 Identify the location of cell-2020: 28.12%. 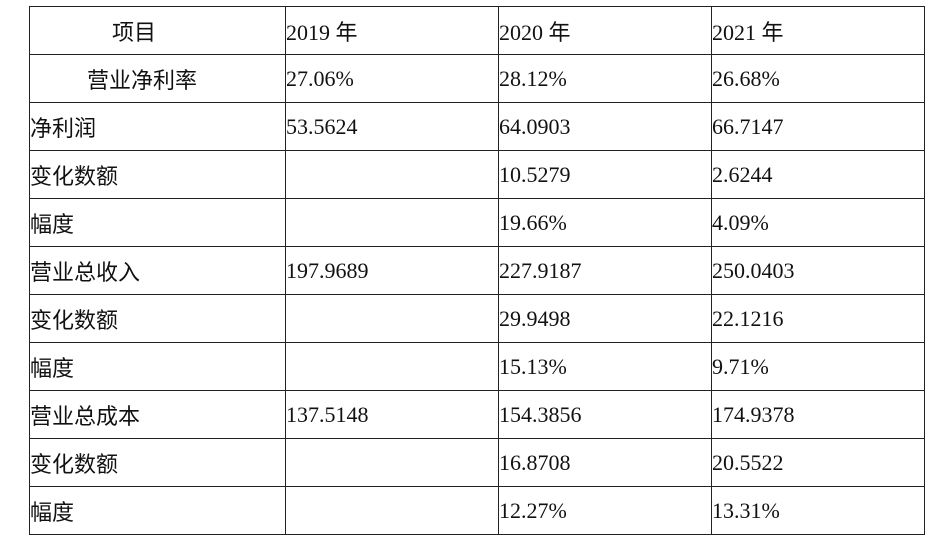
(605, 78).